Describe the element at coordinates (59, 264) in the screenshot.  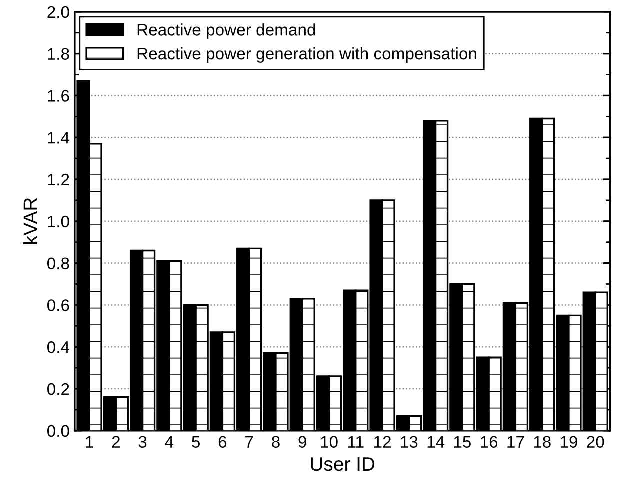
I see `y-tick-label: 0.8` at that location.